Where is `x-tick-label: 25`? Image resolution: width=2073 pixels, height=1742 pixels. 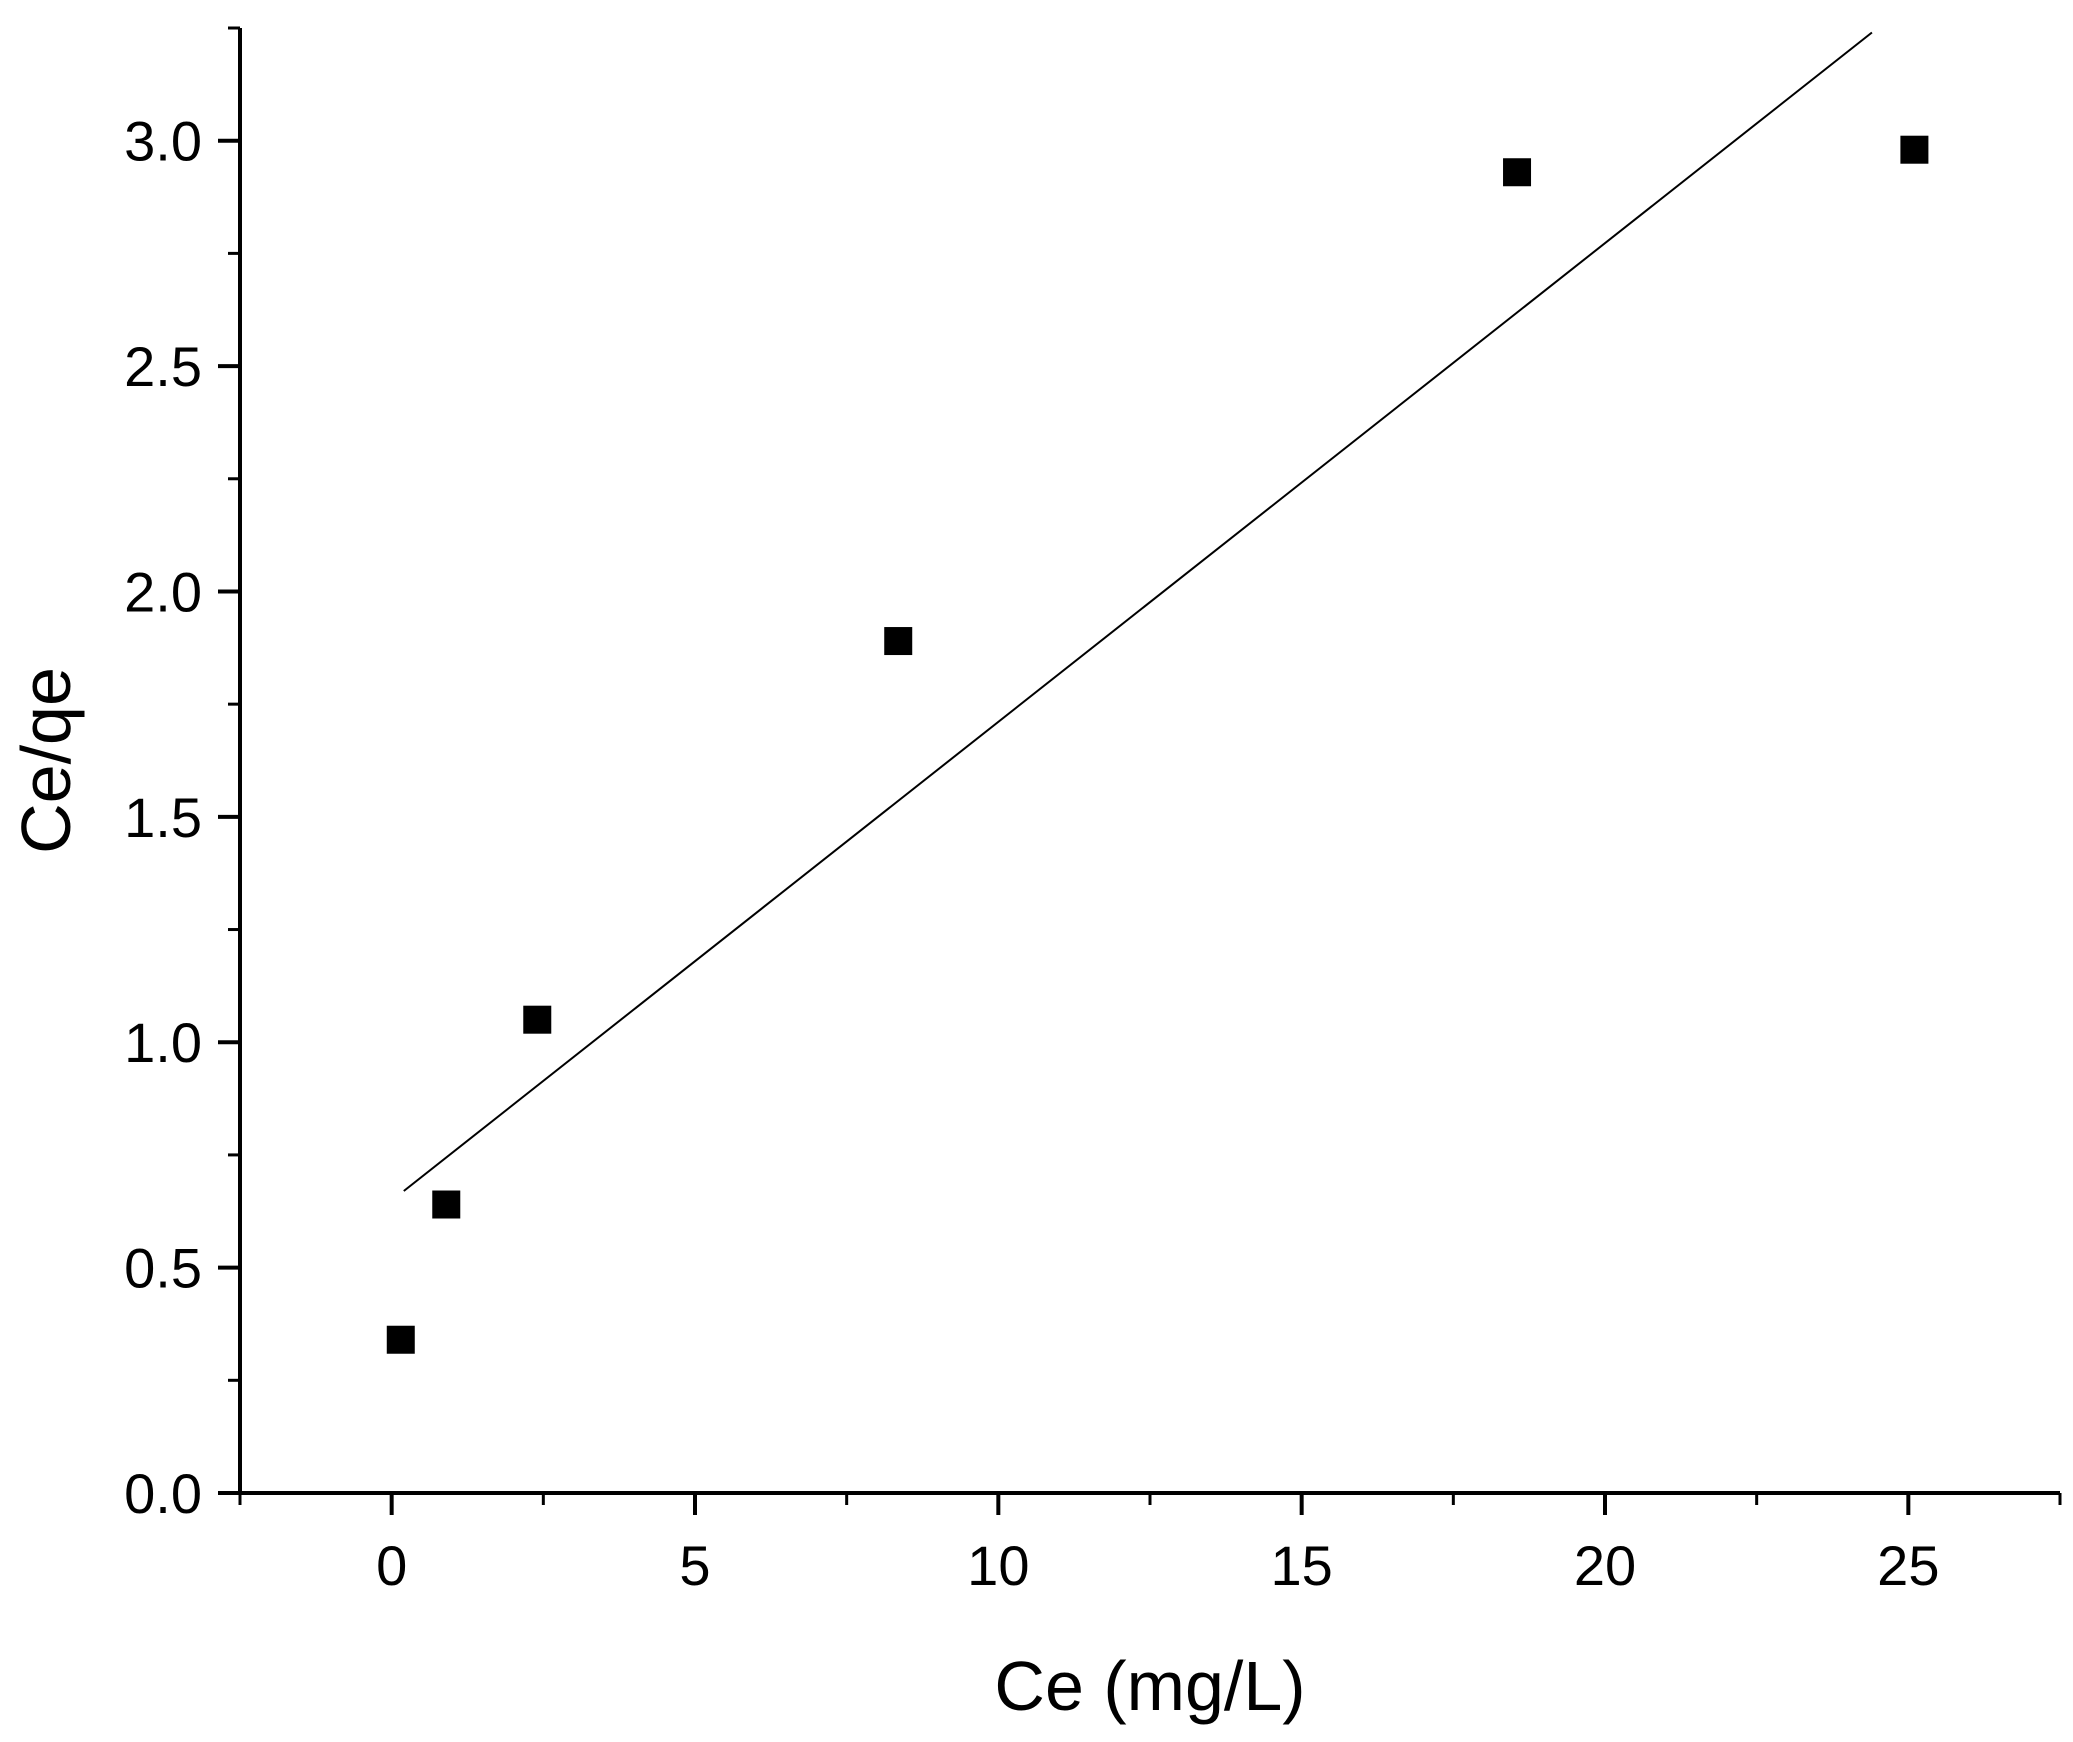
x-tick-label: 25 is located at coordinates (1908, 1565).